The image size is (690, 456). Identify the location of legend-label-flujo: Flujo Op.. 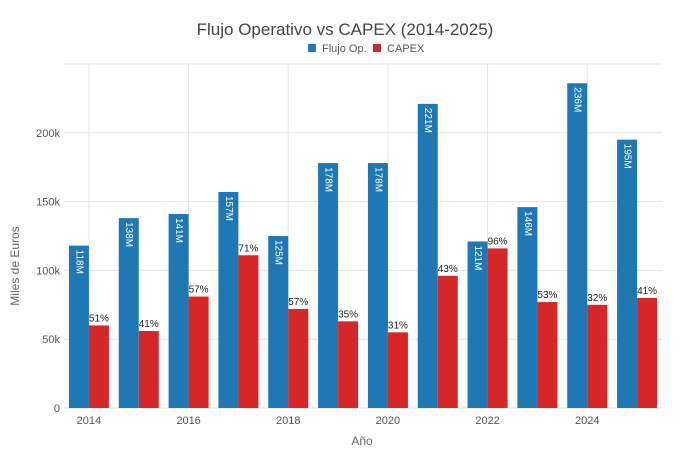
(344, 49).